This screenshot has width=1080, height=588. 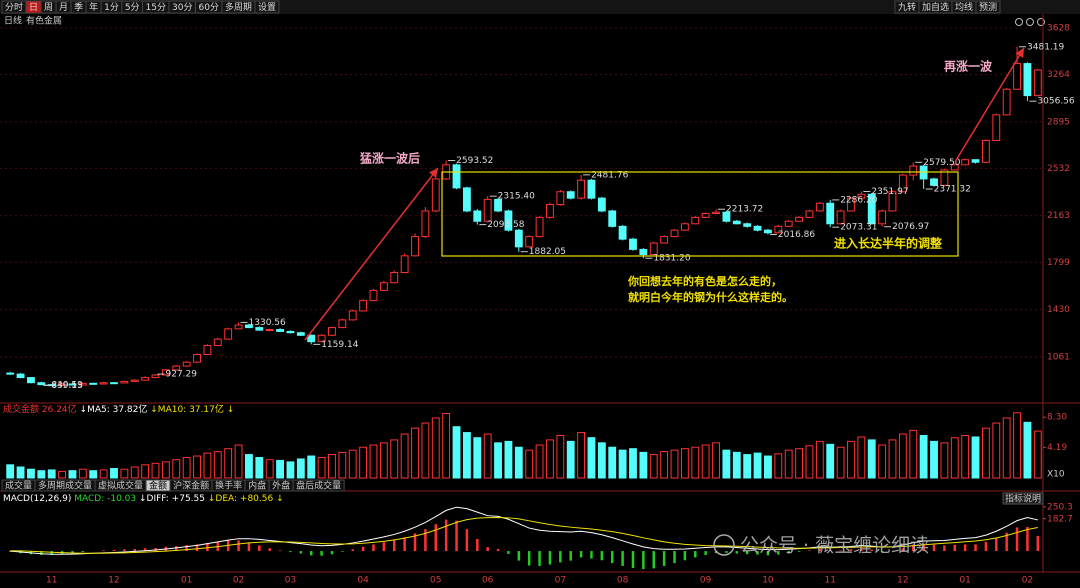 I want to click on toolbar-button-label: 周, so click(x=48, y=7).